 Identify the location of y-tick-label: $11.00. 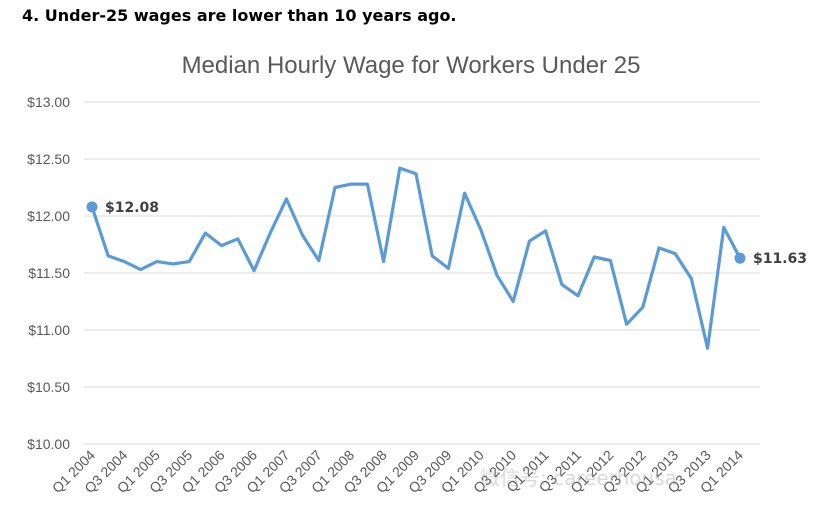
(49, 330).